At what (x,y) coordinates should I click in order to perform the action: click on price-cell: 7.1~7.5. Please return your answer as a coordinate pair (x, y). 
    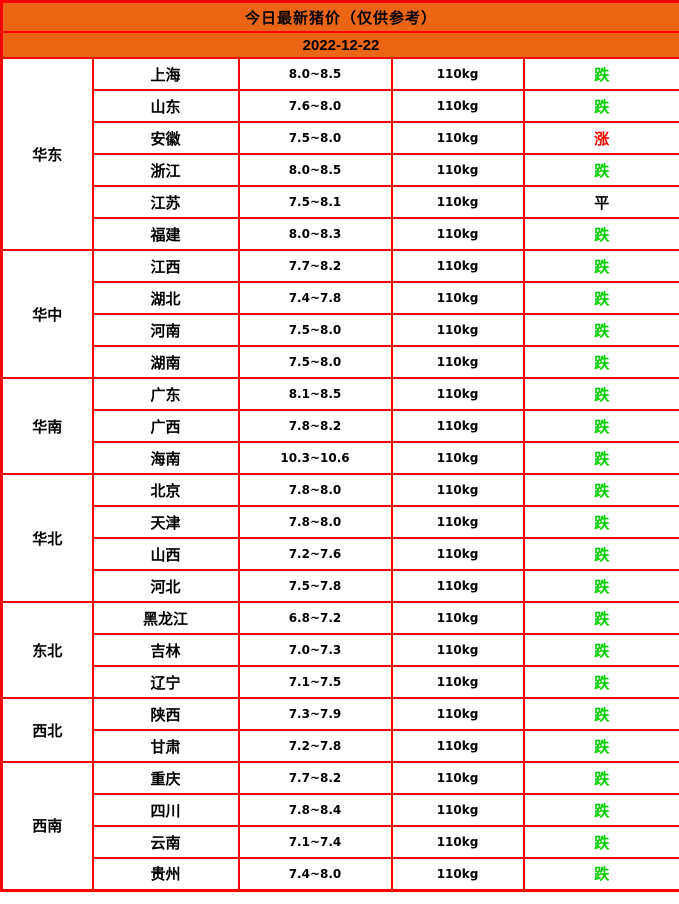
    Looking at the image, I should click on (315, 682).